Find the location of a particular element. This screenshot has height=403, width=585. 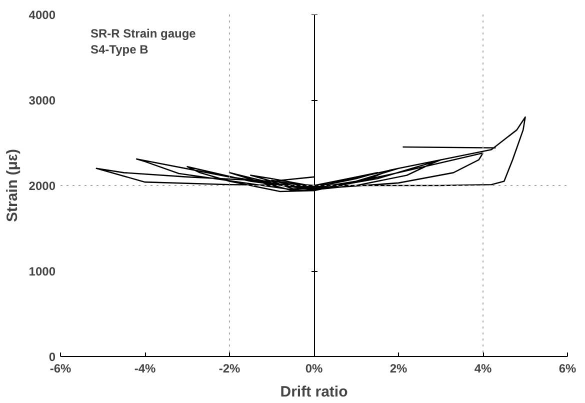

x-tick-label: -2% is located at coordinates (229, 369).